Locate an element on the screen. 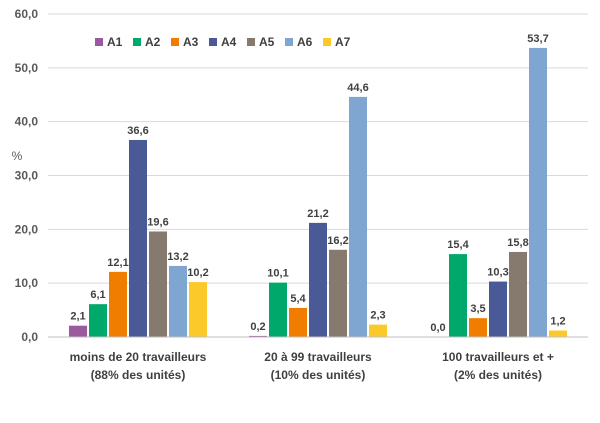 This screenshot has width=600, height=423. category-label: (2% des unités) is located at coordinates (498, 375).